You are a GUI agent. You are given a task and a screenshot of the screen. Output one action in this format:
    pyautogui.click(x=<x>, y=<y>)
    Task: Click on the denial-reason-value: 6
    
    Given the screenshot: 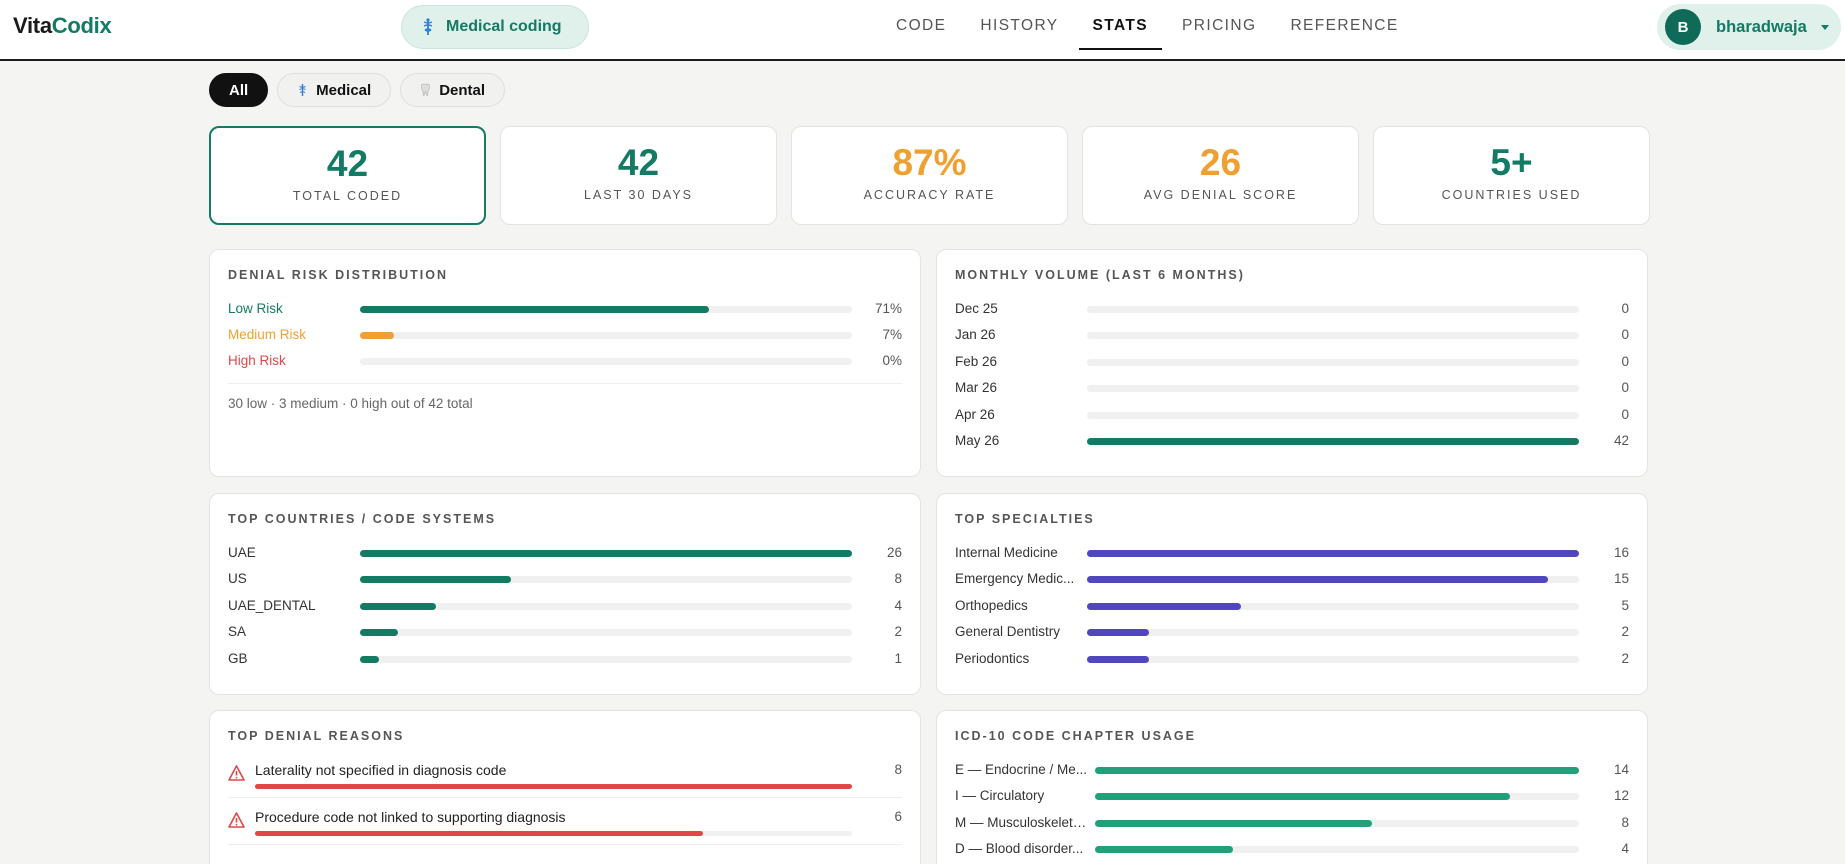 What is the action you would take?
    pyautogui.click(x=898, y=816)
    